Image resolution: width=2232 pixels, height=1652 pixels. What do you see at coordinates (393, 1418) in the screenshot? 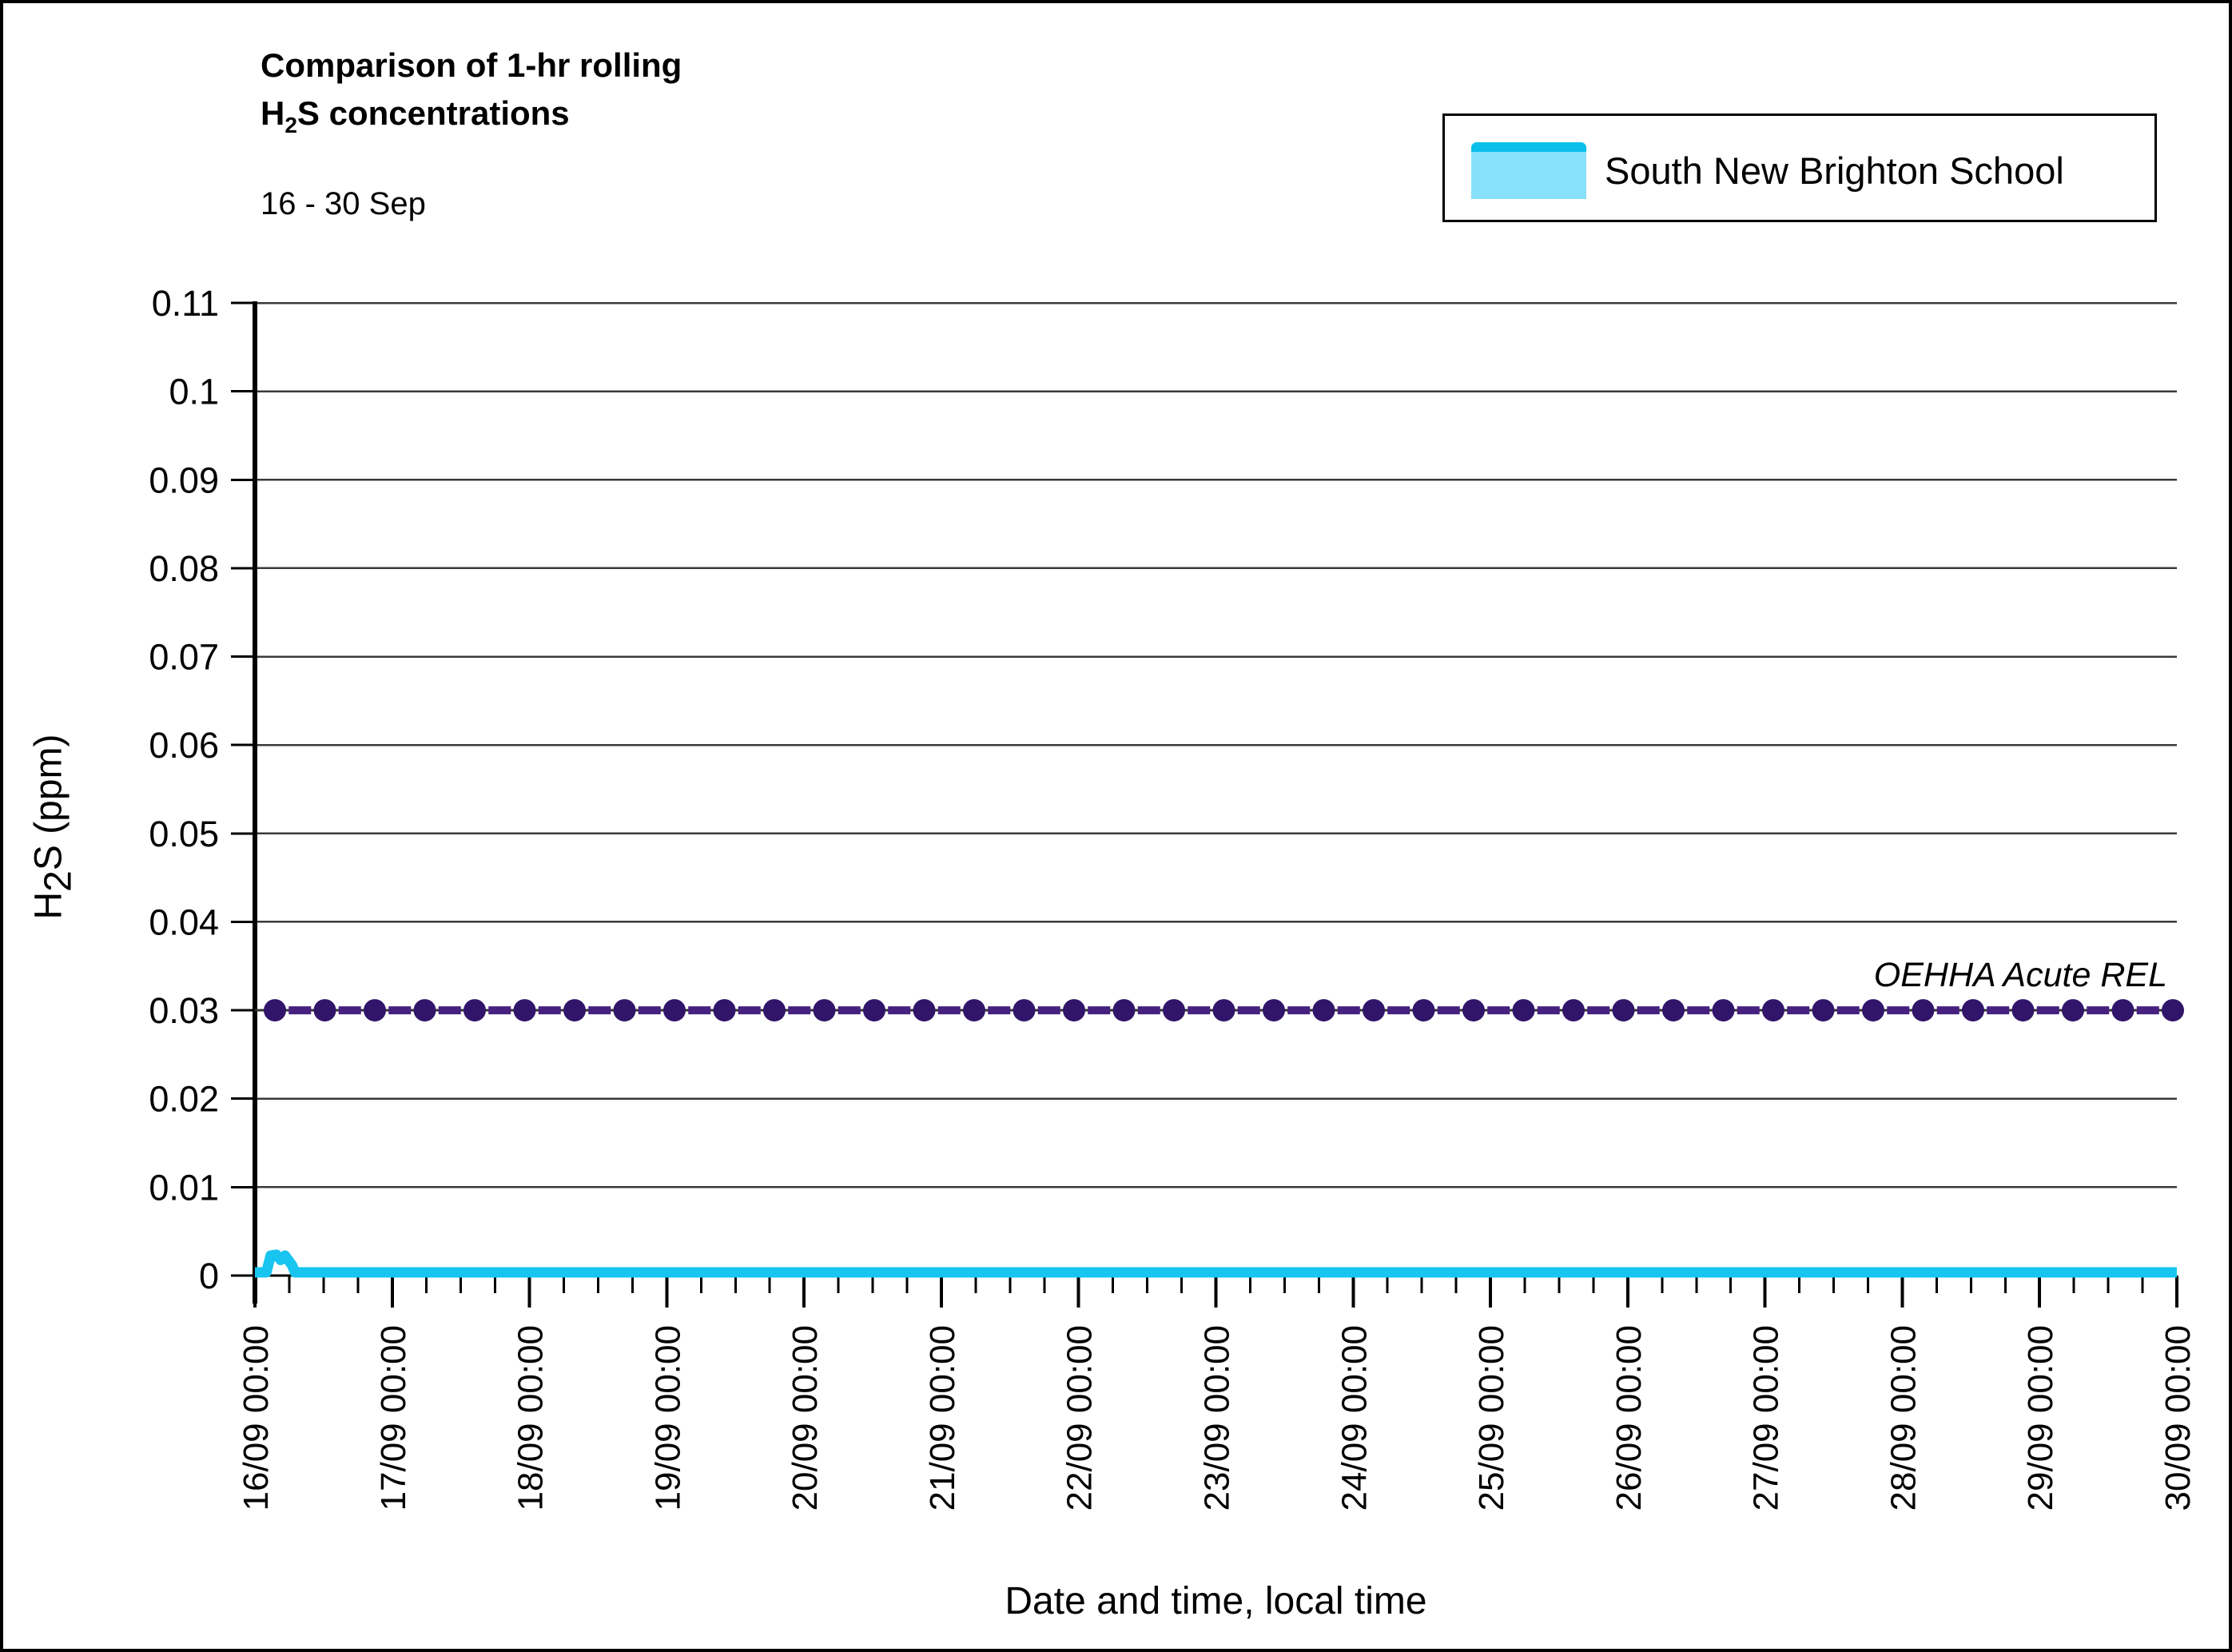
I see `x-tick-label: 17/09 00:00` at bounding box center [393, 1418].